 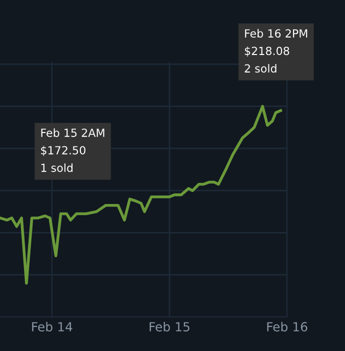 I want to click on x-tick-label: Feb 14, so click(x=52, y=327).